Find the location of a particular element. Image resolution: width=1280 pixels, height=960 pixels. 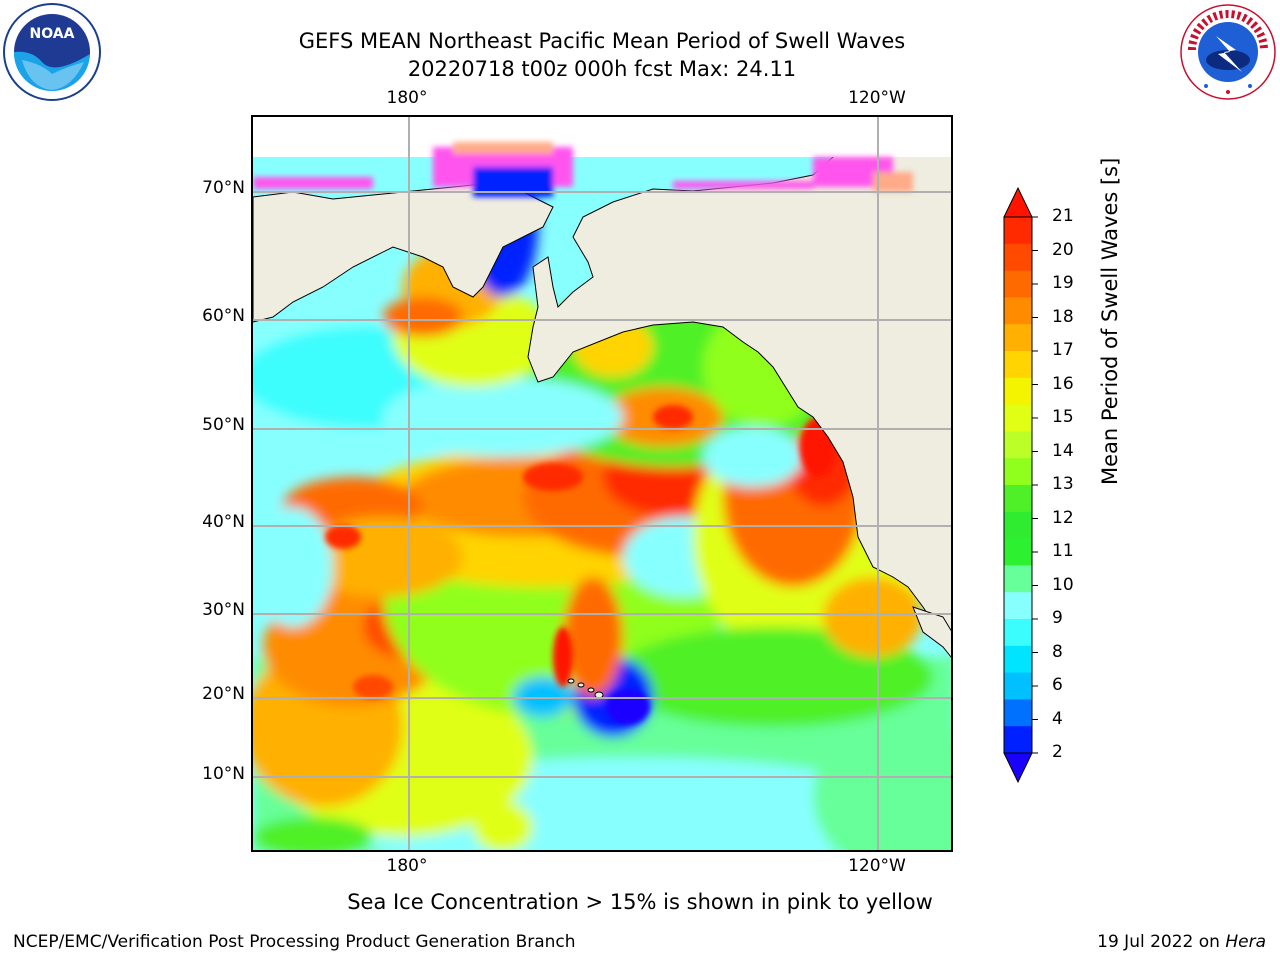

lat-label-70n: 70°N is located at coordinates (223, 188).